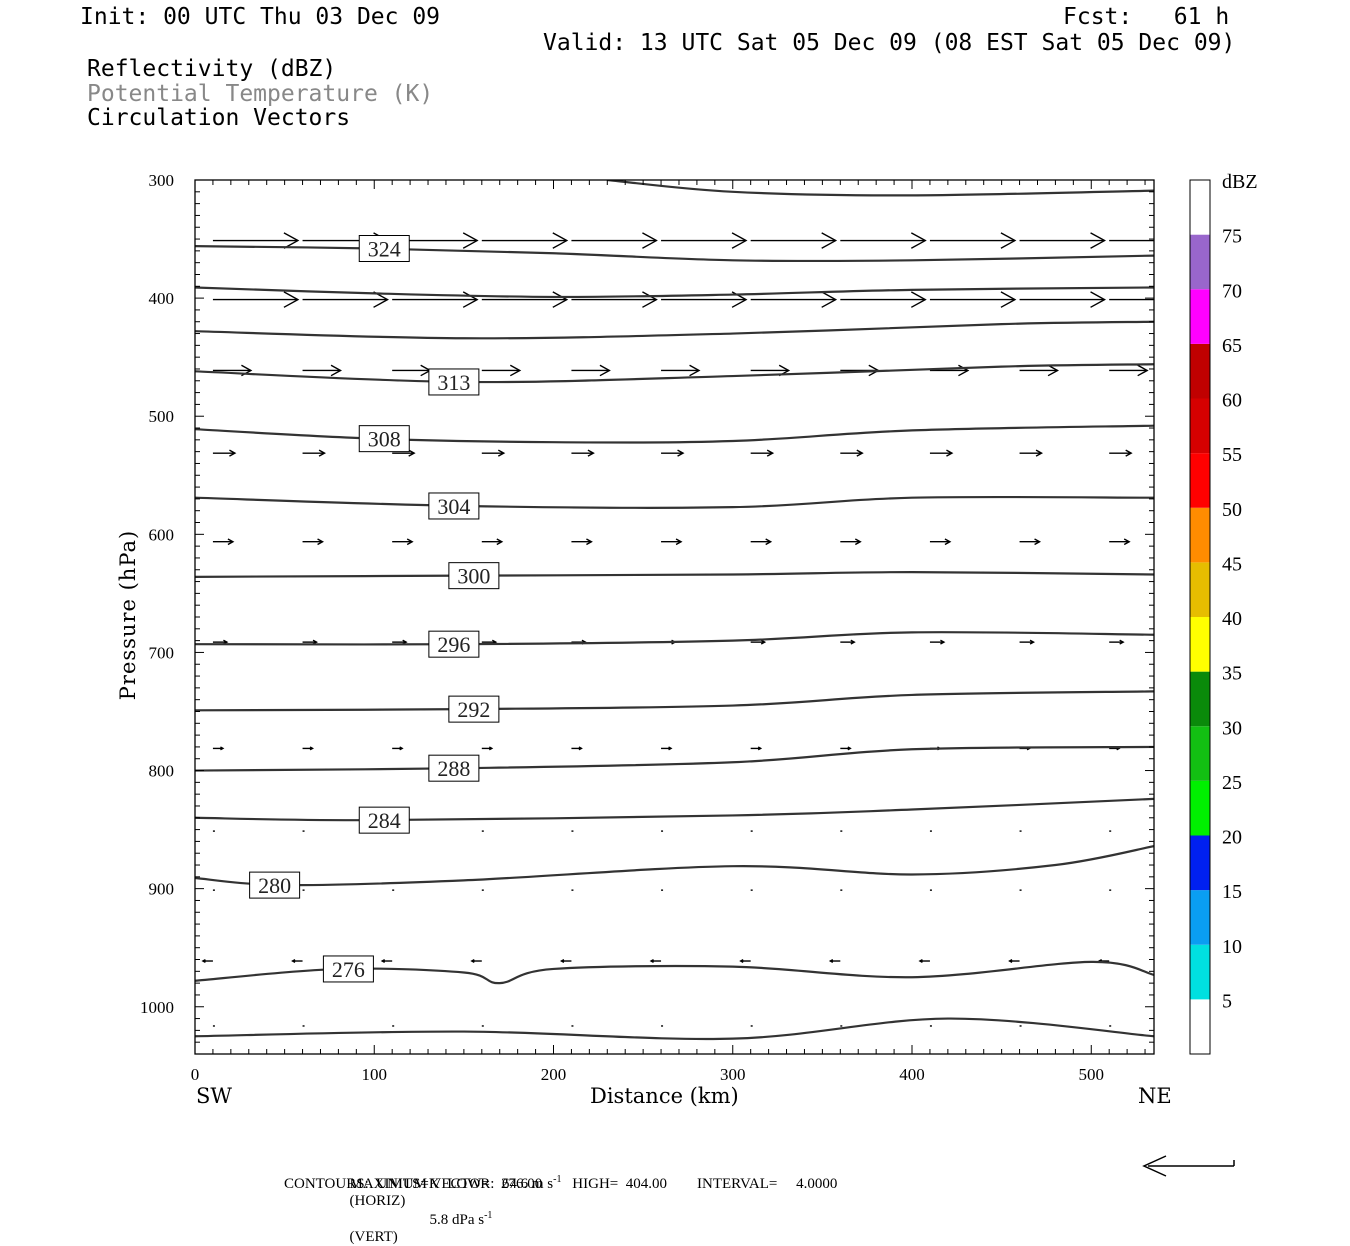 The width and height of the screenshot is (1350, 1246). I want to click on colorbar-tick-label: 5, so click(1227, 1001).